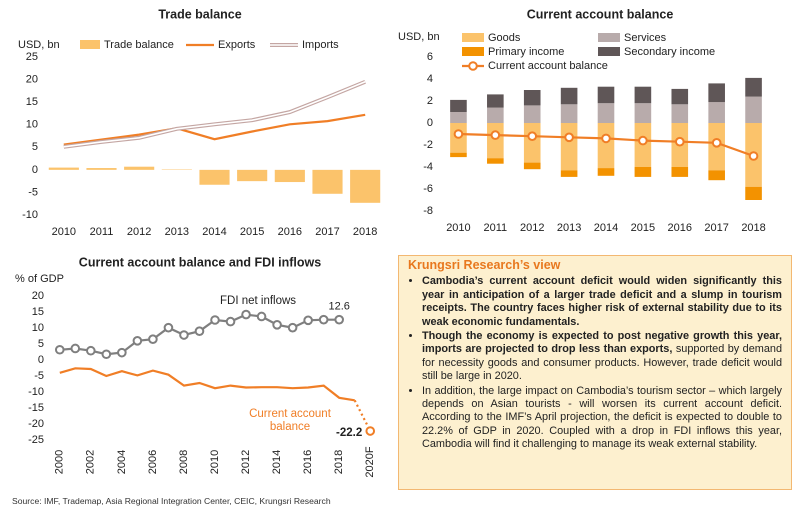 This screenshot has height=511, width=800. Describe the element at coordinates (484, 265) in the screenshot. I see `view-title: Krungsri Research’s view` at that location.